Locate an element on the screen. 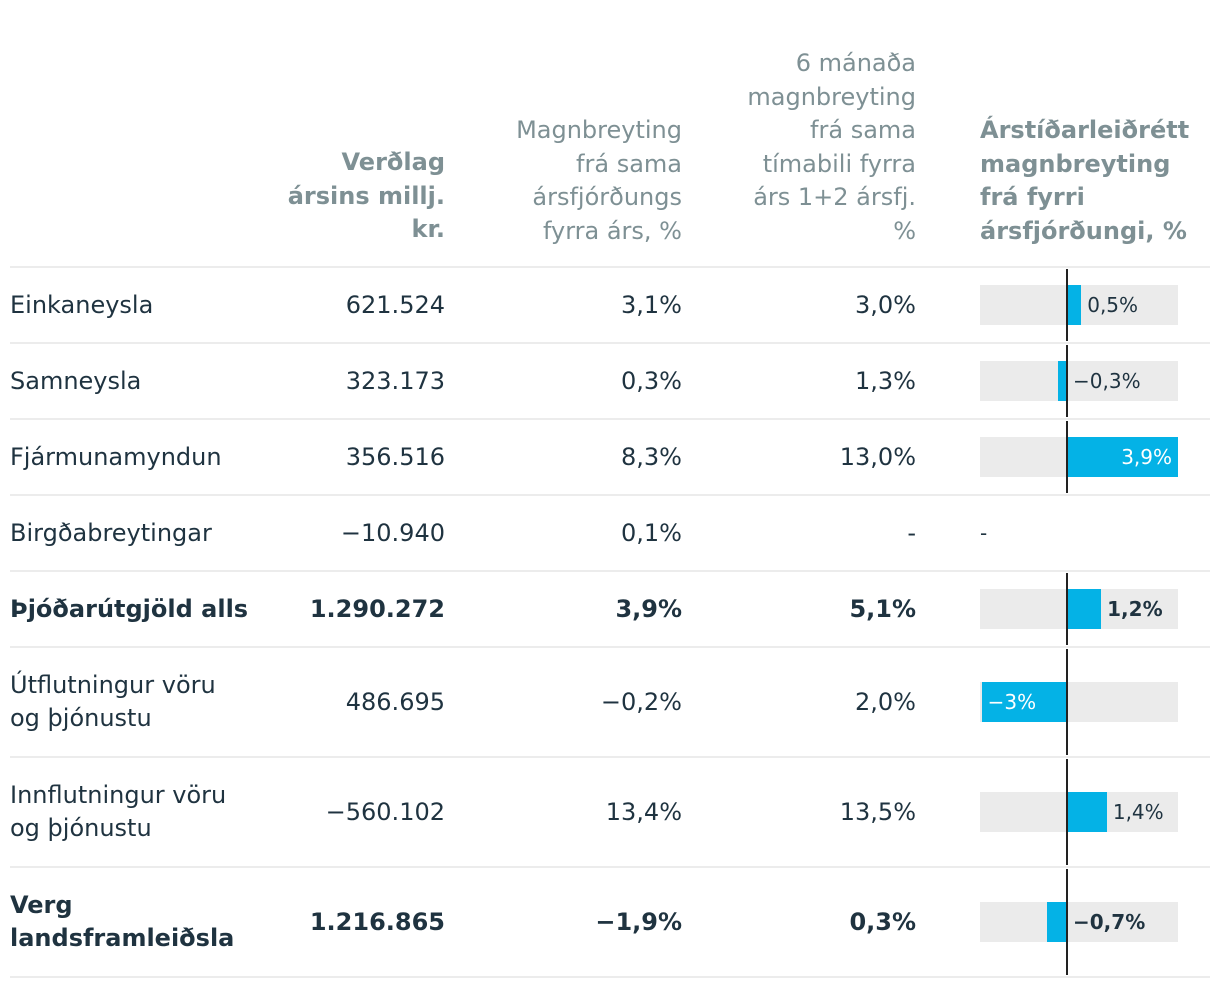  row-label-text: Útflutningur vöru og þjónustu is located at coordinates (113, 702).